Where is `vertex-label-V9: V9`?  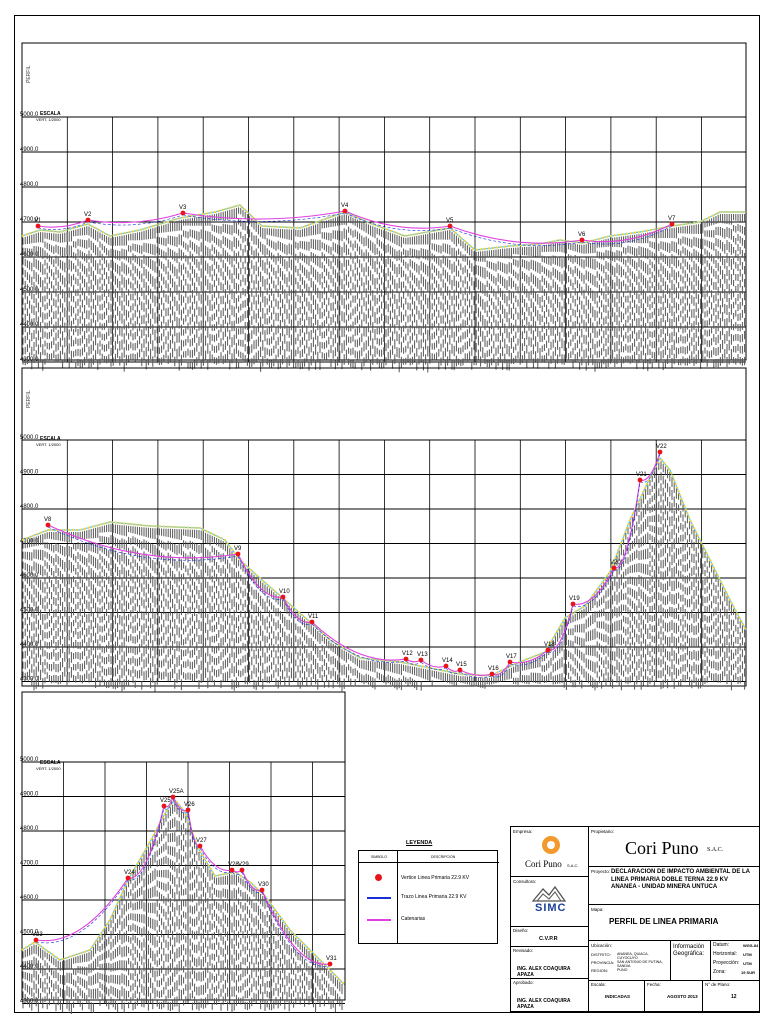 vertex-label-V9: V9 is located at coordinates (238, 549).